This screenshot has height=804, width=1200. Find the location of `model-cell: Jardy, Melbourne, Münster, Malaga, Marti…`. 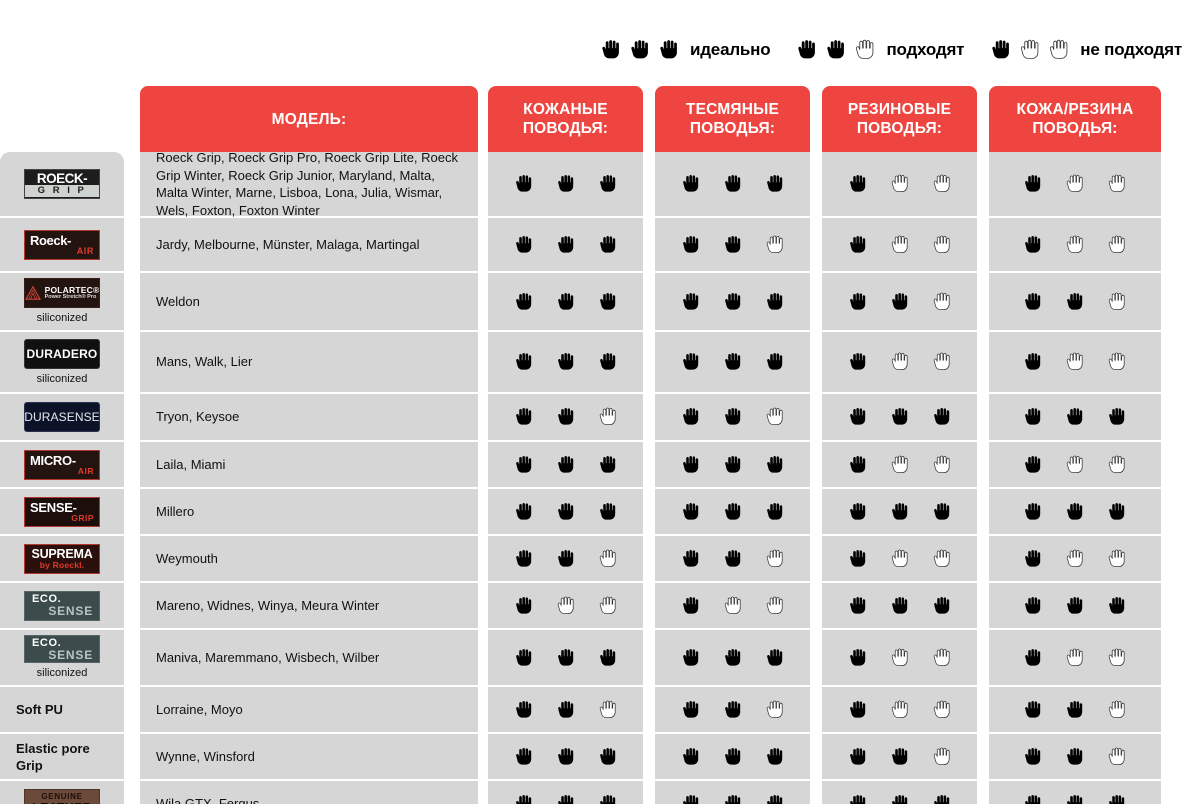

model-cell: Jardy, Melbourne, Münster, Malaga, Marti… is located at coordinates (309, 244).